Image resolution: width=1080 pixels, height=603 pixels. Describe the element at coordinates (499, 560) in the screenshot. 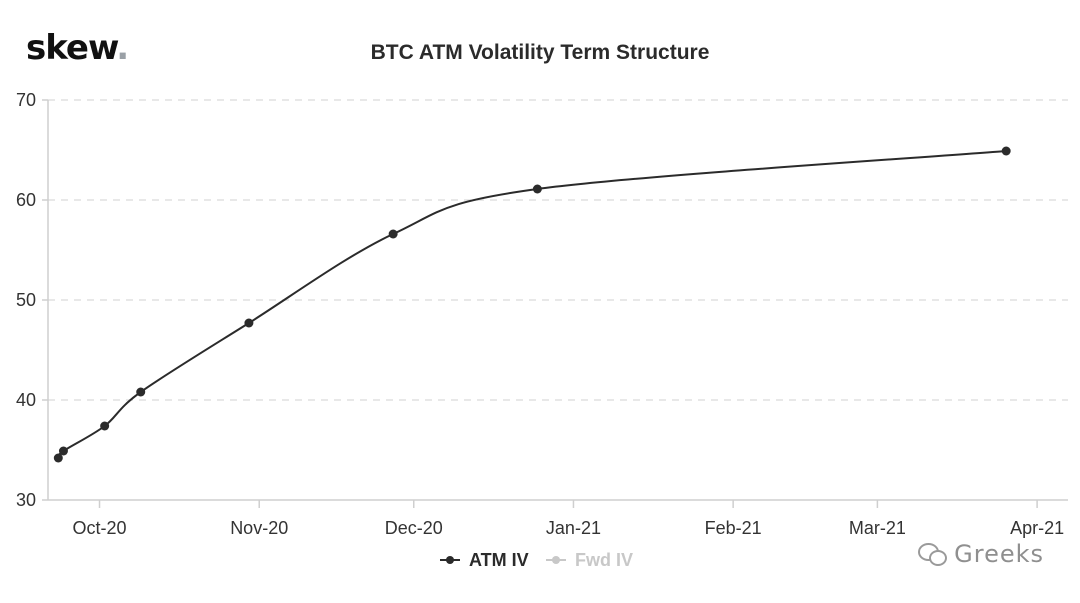

I see `legend-label: ATM IV` at that location.